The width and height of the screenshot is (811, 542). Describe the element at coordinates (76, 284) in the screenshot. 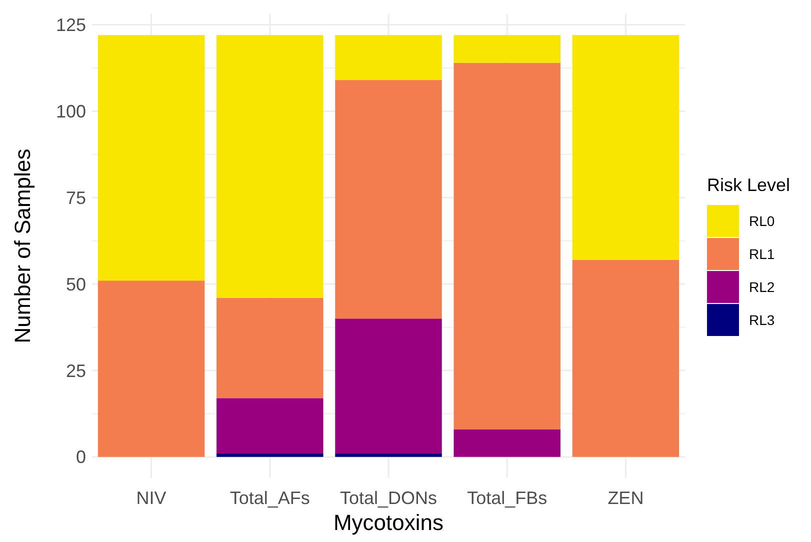

I see `y-tick-label: 50` at that location.